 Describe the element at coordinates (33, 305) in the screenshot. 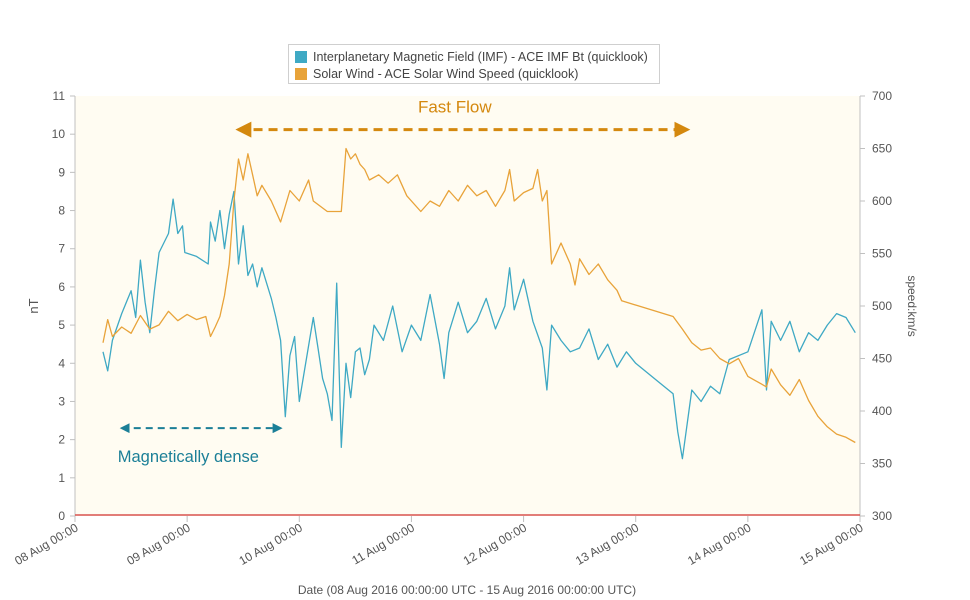

I see `y-axis-label-left: nT` at that location.